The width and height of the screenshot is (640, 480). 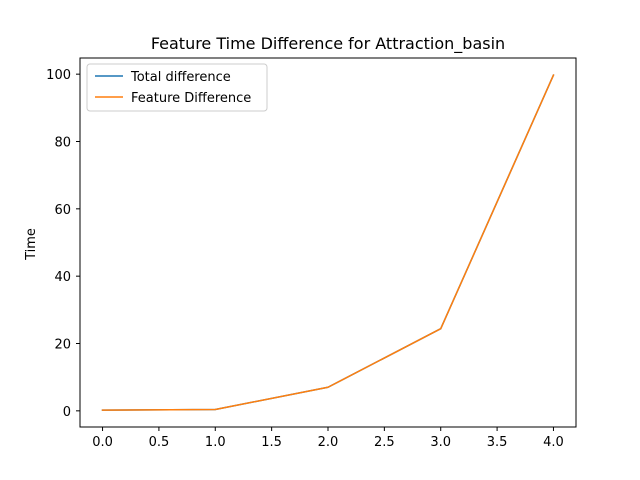 I want to click on y-tick-label: 0, so click(x=67, y=412).